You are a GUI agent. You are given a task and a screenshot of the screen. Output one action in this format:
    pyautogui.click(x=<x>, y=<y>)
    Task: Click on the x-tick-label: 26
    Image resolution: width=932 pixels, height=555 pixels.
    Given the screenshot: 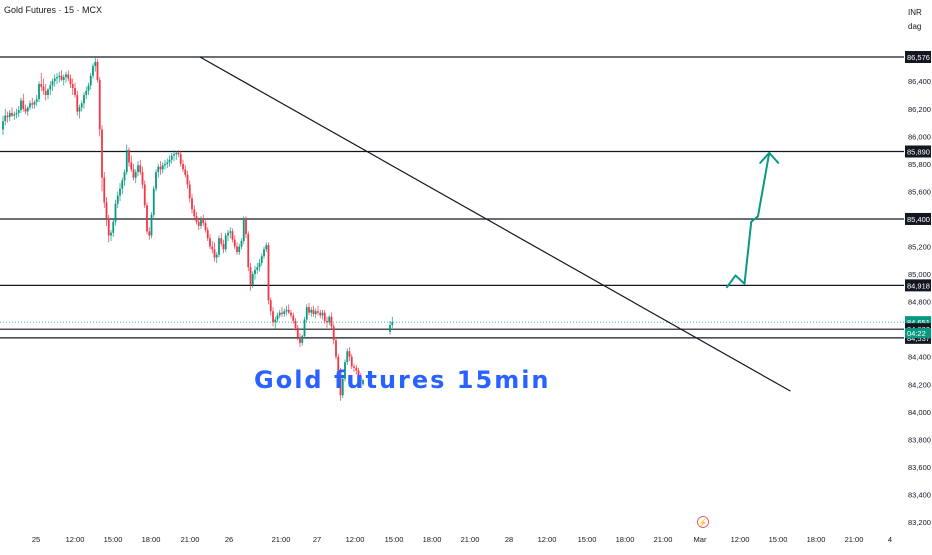 What is the action you would take?
    pyautogui.click(x=229, y=539)
    